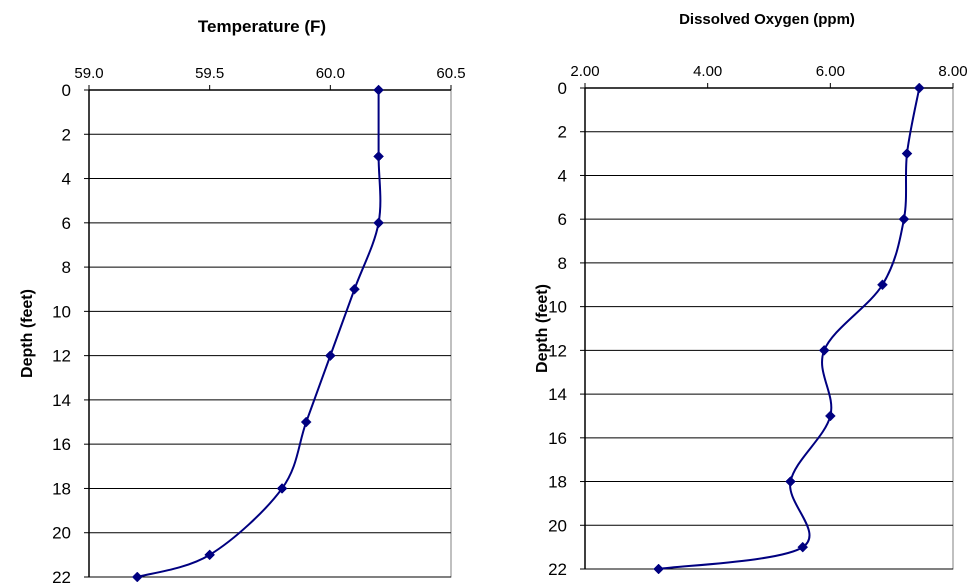 The image size is (973, 586). What do you see at coordinates (61, 311) in the screenshot?
I see `temp-y-tick-label: 10` at bounding box center [61, 311].